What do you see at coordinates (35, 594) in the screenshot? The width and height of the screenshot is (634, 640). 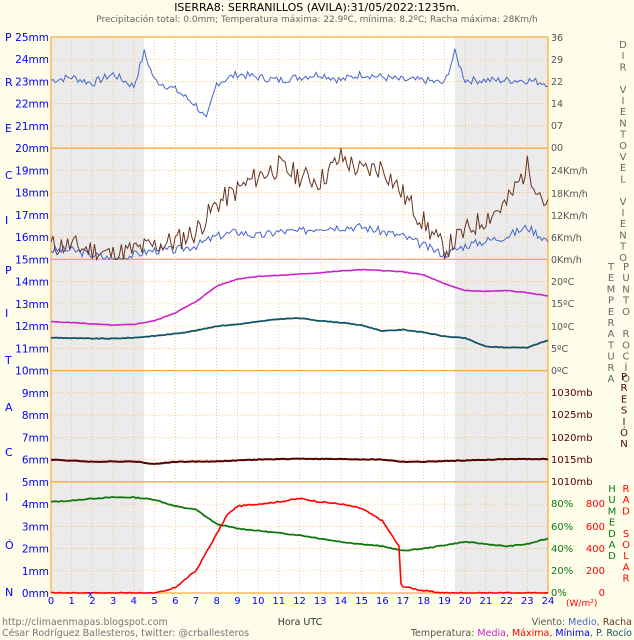 I see `precip-tick: 0mm` at bounding box center [35, 594].